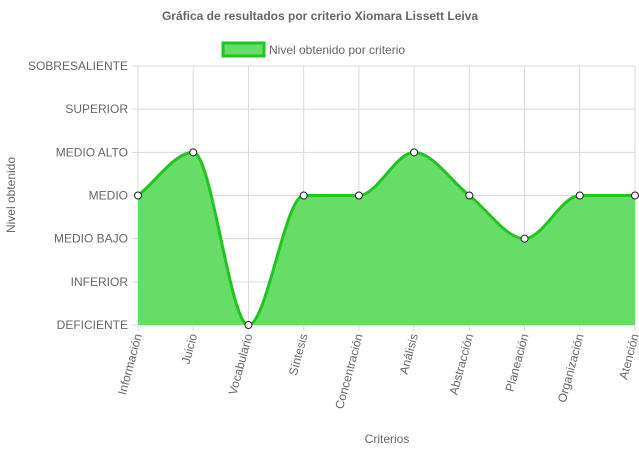  What do you see at coordinates (11, 195) in the screenshot?
I see `y-axis-title: Nivel obtenido` at bounding box center [11, 195].